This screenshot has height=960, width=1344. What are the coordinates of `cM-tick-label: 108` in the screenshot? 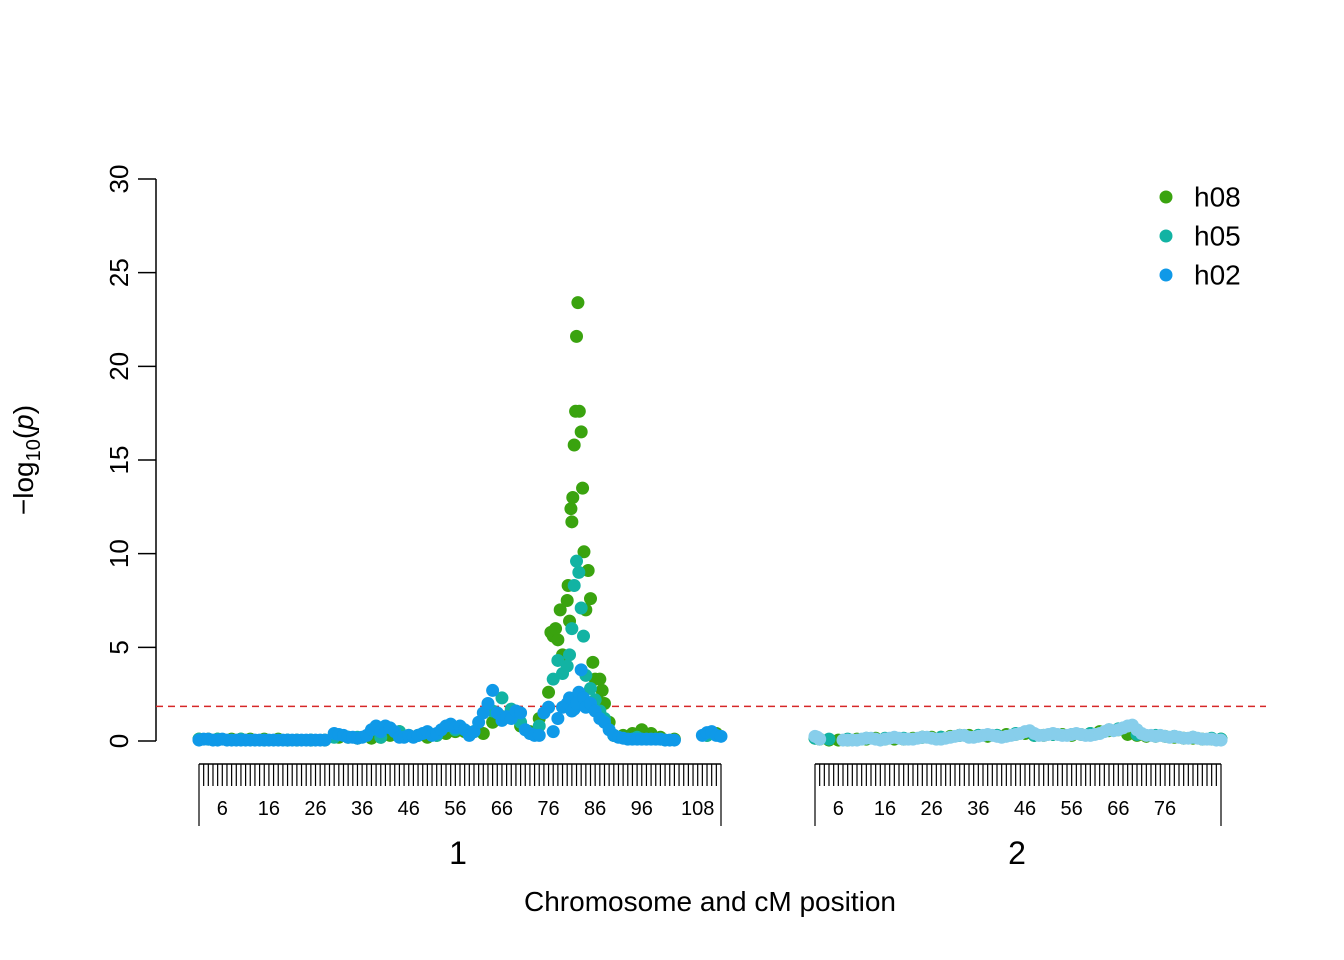 It's located at (697, 809).